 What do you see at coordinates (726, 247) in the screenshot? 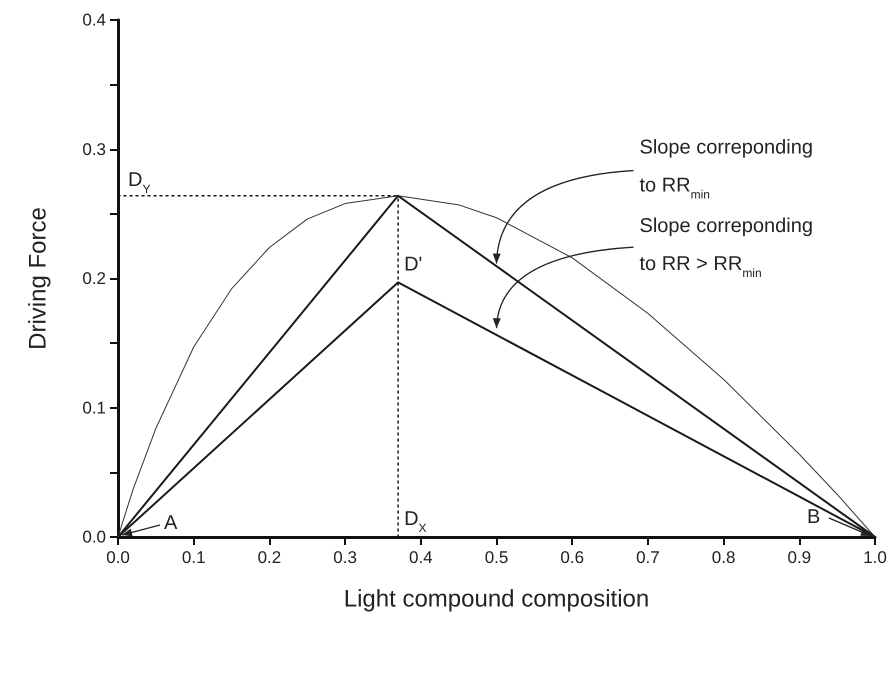
I see `annotation: Slope correponding to RR > RR$_{min}$` at bounding box center [726, 247].